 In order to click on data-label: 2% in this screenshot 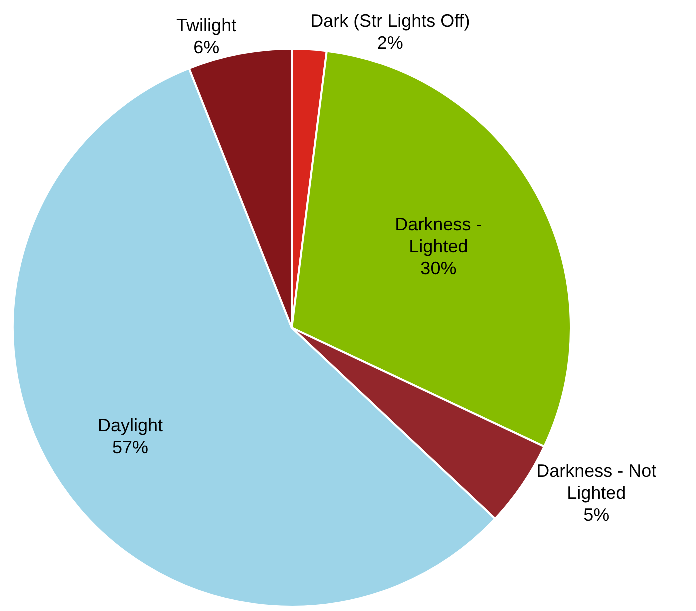, I will do `click(390, 42)`.